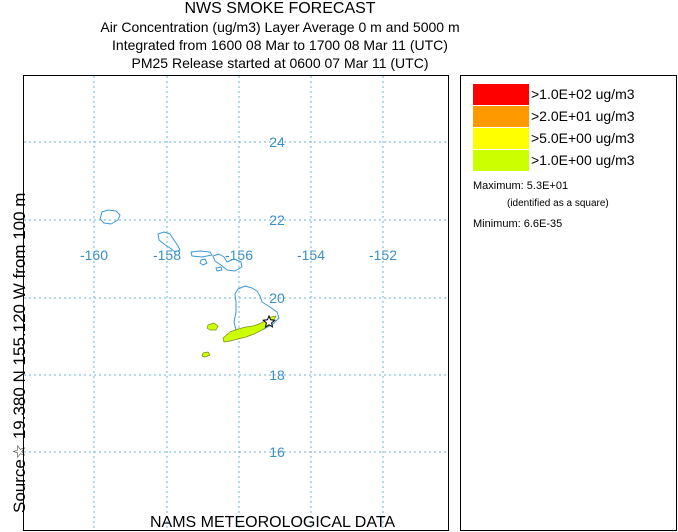 This screenshot has width=678, height=532. Describe the element at coordinates (249, 329) in the screenshot. I see `smoke-plume-main` at that location.